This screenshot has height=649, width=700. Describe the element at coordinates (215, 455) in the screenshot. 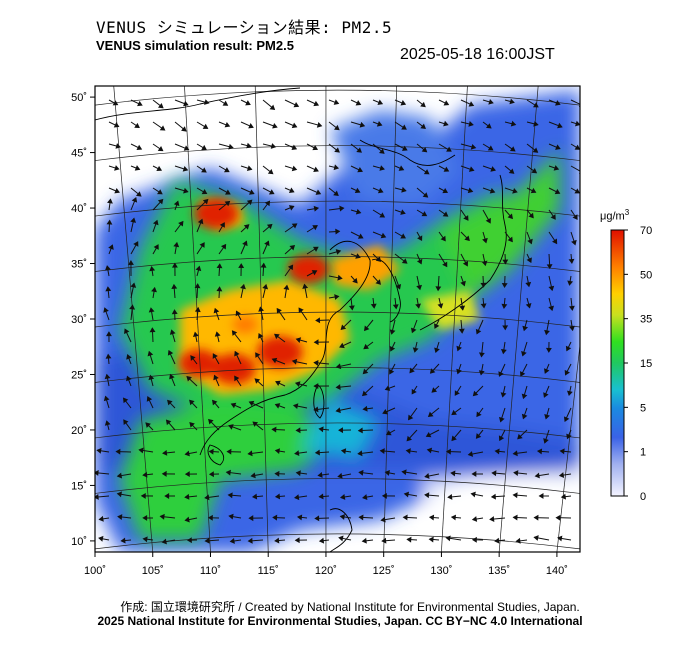

I see `coastline-hainan` at that location.